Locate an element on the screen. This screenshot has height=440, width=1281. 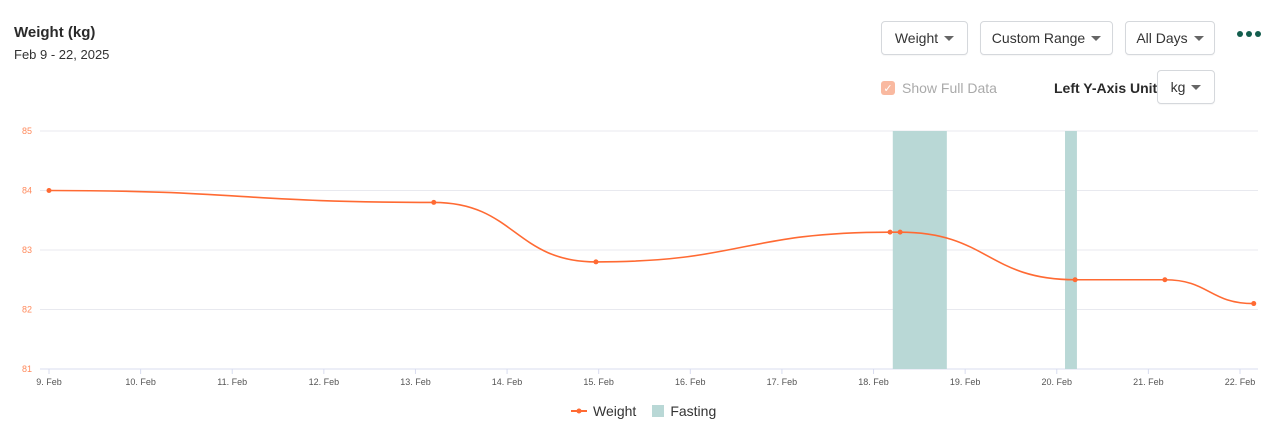
y-tick-label: 82 is located at coordinates (27, 310).